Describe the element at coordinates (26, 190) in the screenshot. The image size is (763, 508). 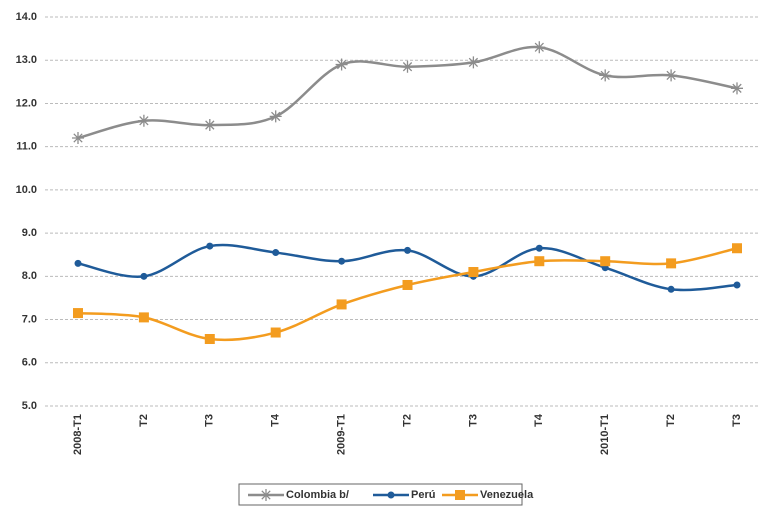
I see `y-tick-label: 10.0` at that location.